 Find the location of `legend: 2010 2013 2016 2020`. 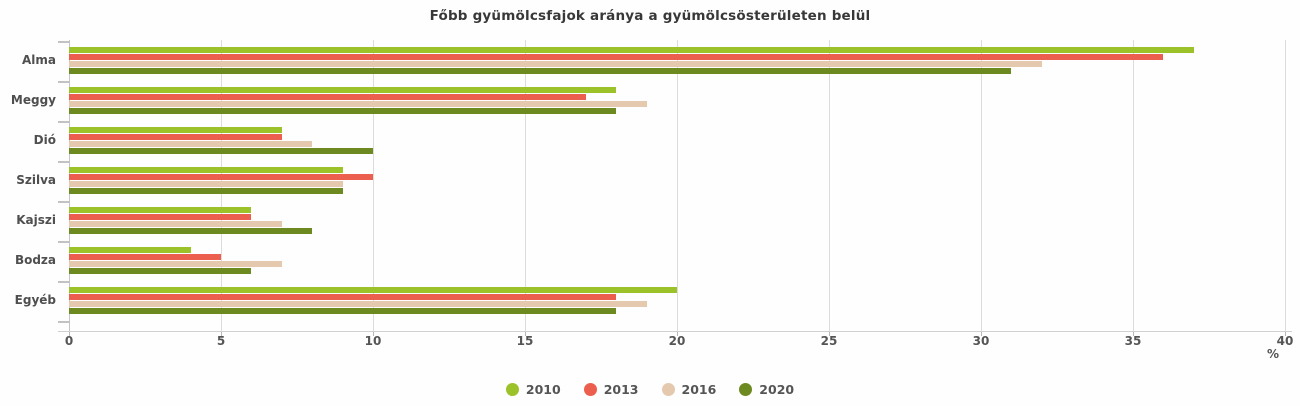

legend: 2010 2013 2016 2020 is located at coordinates (650, 389).